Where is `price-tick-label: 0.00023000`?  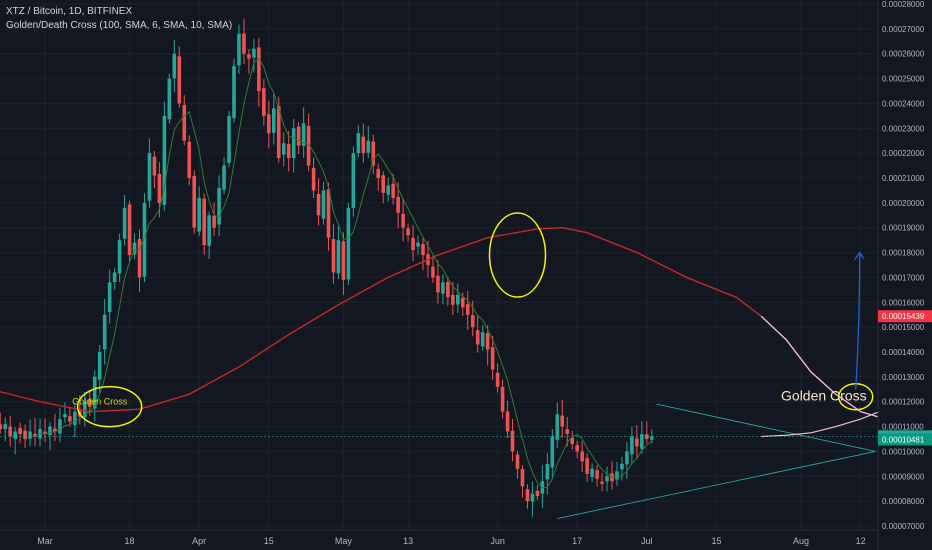 price-tick-label: 0.00023000 is located at coordinates (903, 128).